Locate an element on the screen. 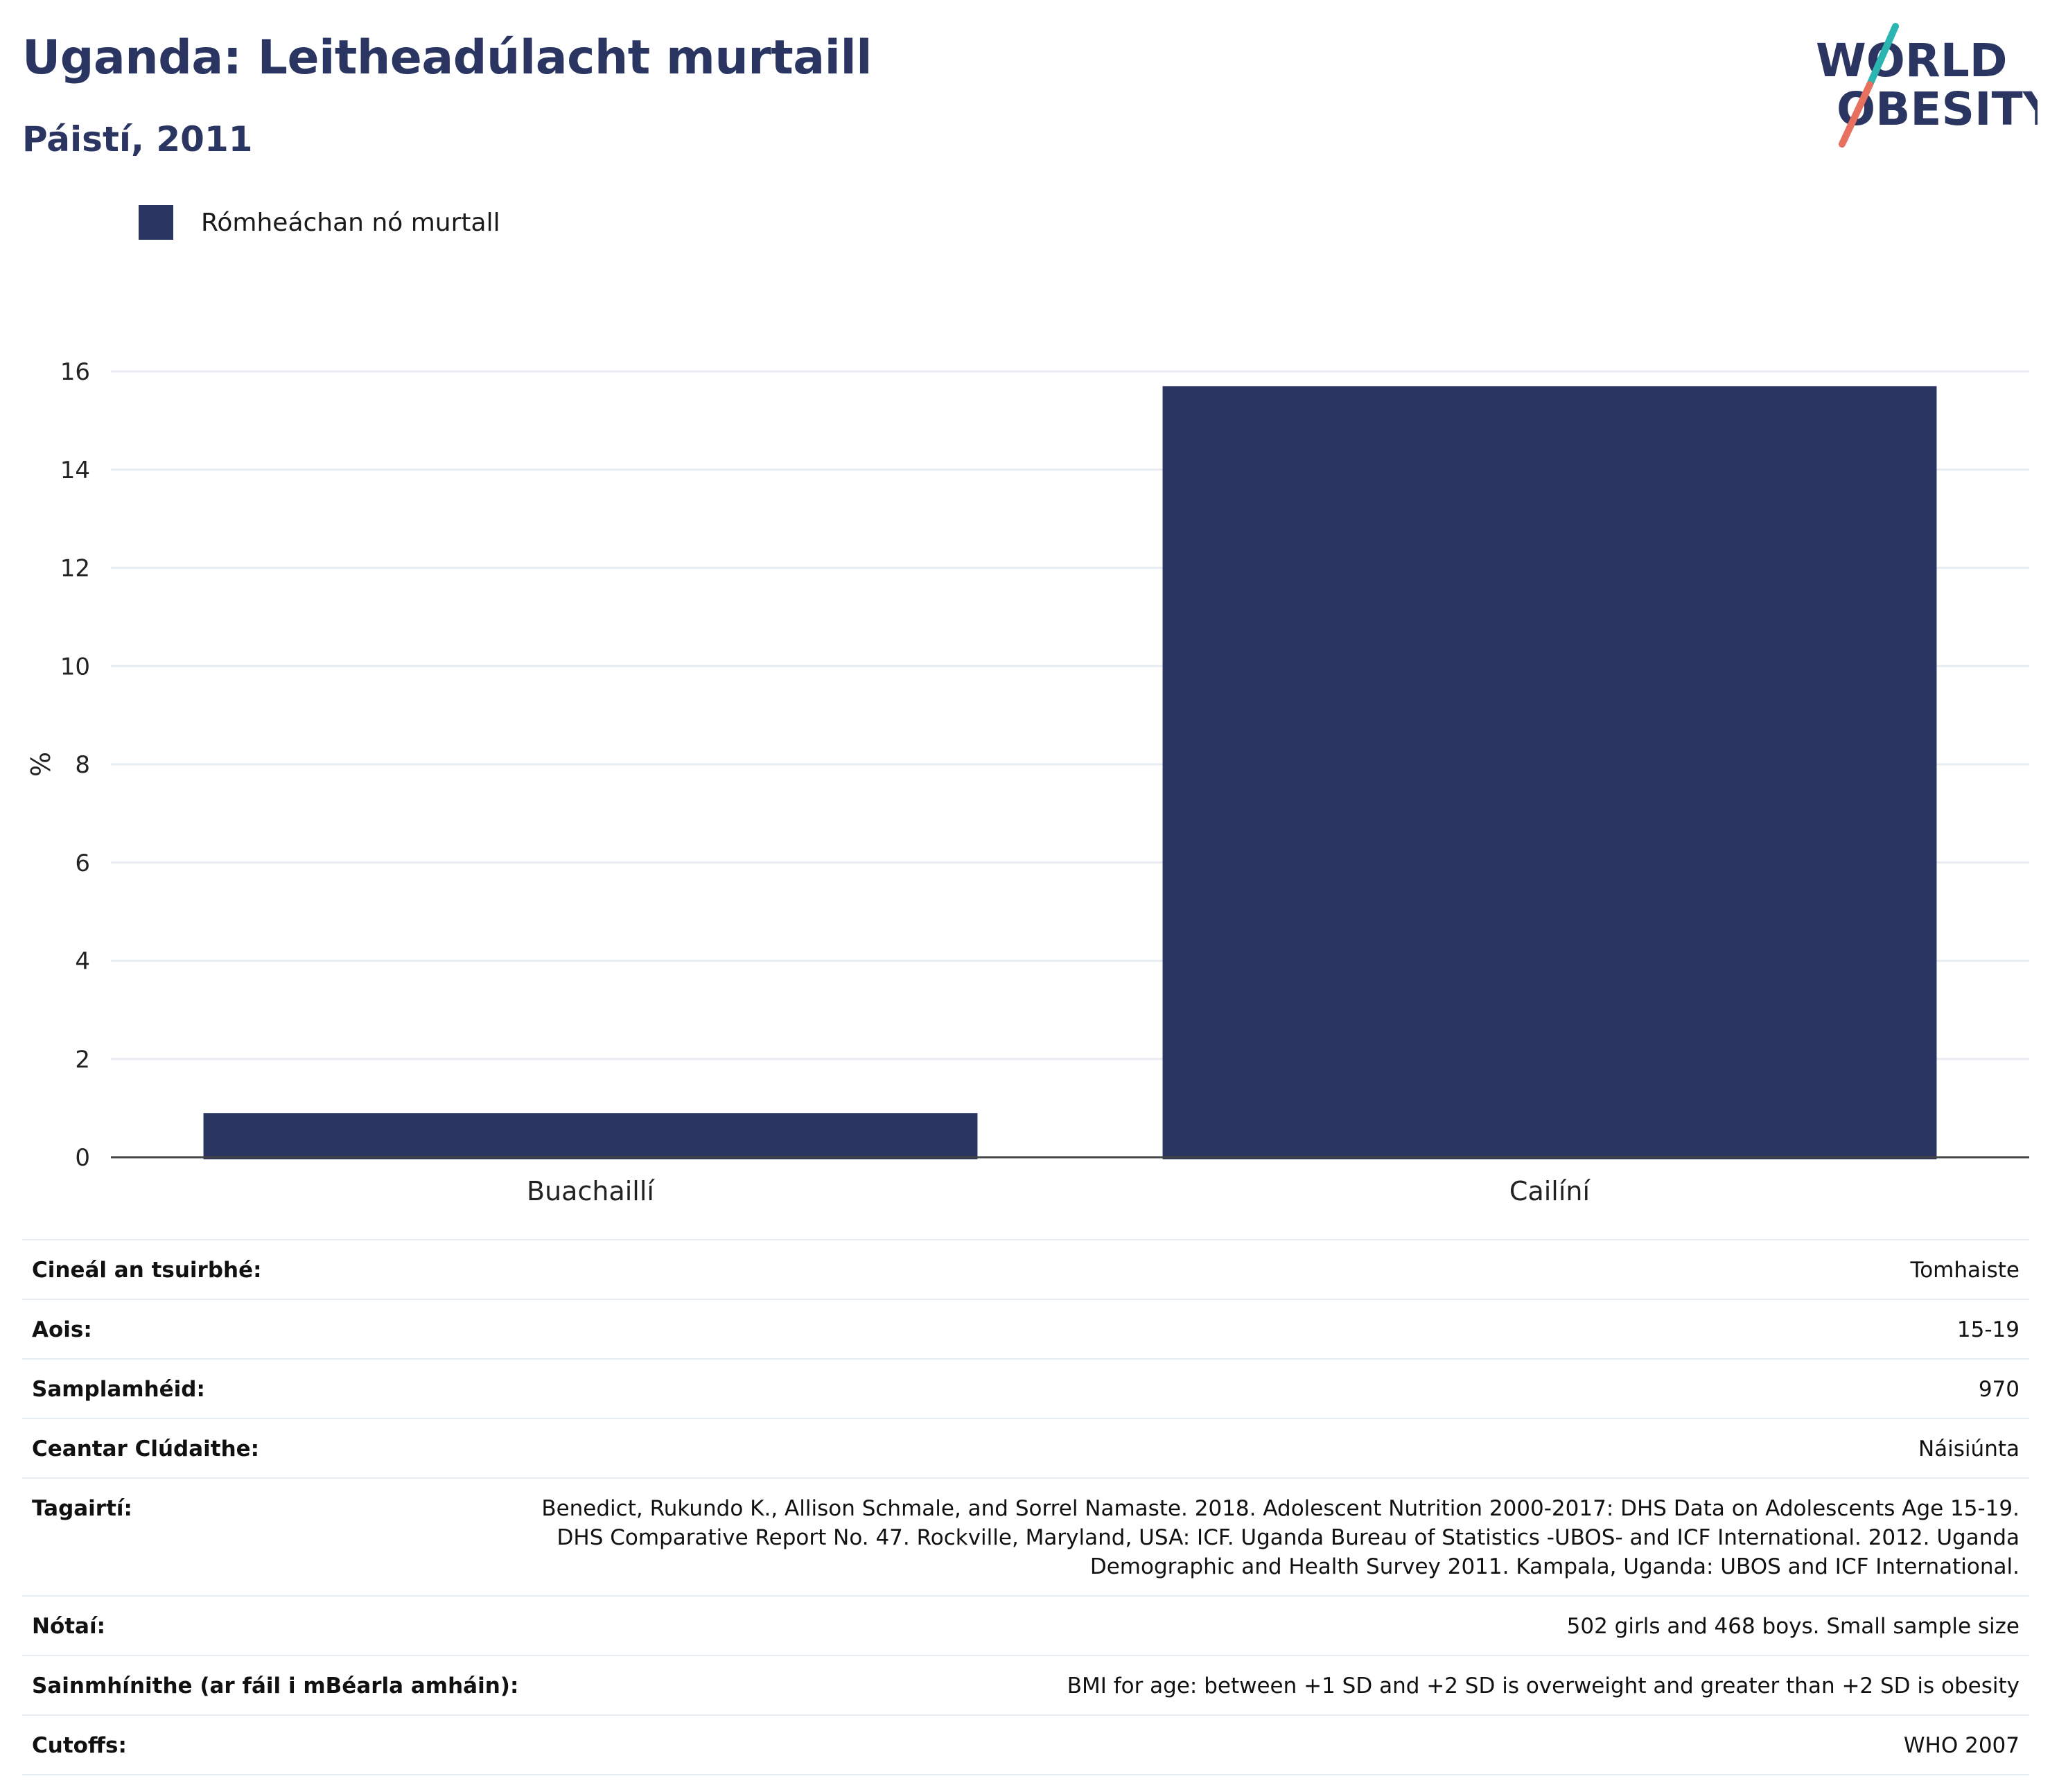 The image size is (2050, 1792). y-tick-label: 12 is located at coordinates (75, 569).